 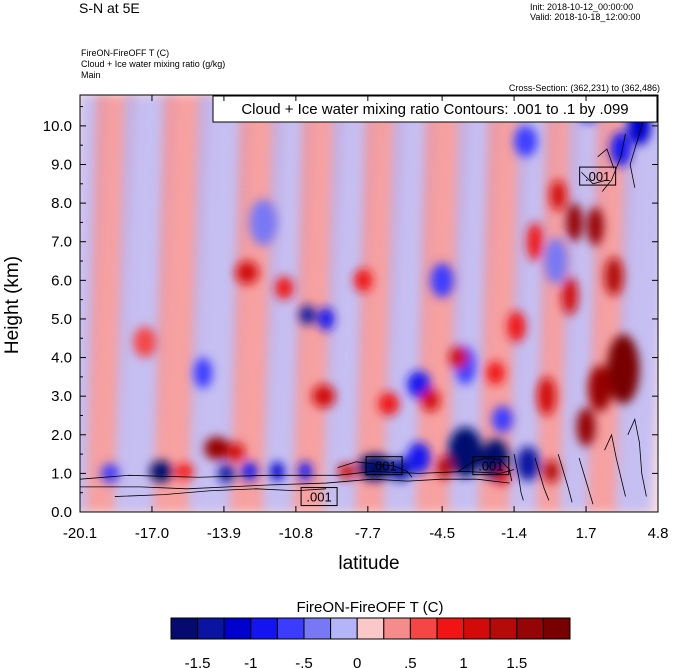 What do you see at coordinates (582, 7) in the screenshot?
I see `init-time: Init: 2018-10-12_00:00:00` at bounding box center [582, 7].